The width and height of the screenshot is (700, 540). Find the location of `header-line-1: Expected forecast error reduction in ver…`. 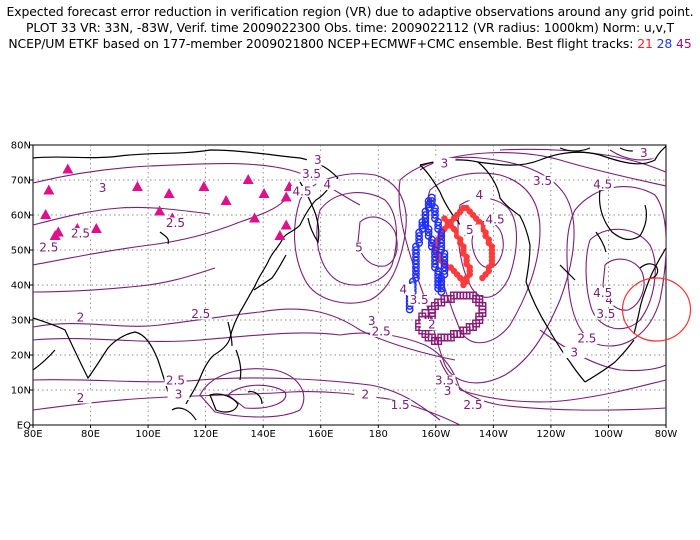

header-line-1: Expected forecast error reduction in ver… is located at coordinates (350, 11).